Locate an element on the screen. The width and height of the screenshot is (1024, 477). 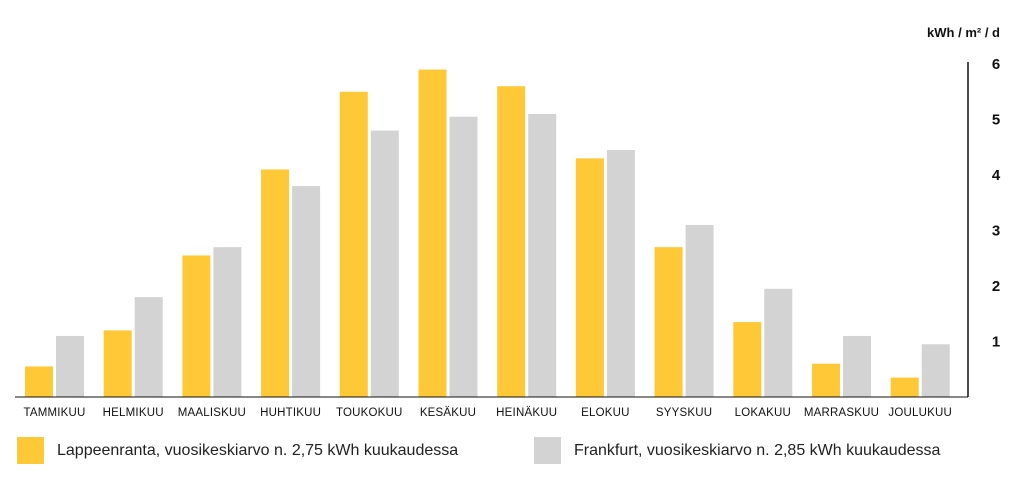
x-tick-label: TOUKOKUU is located at coordinates (369, 413).